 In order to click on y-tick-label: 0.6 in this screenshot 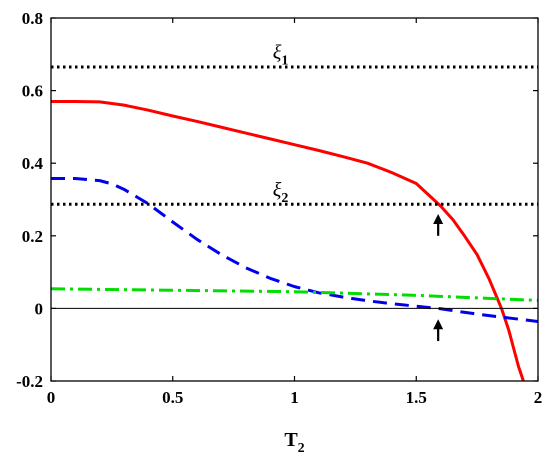, I will do `click(32, 91)`.